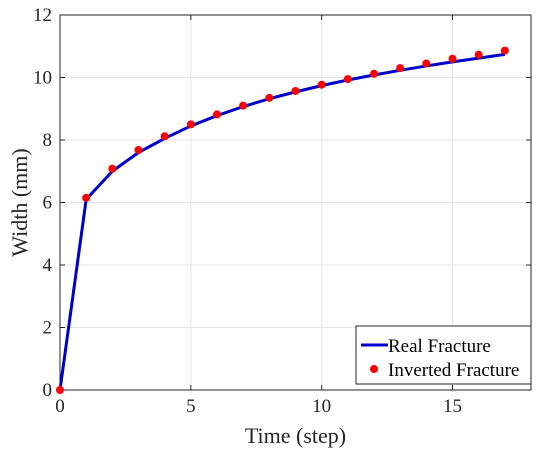  I want to click on y-tick-label: 0, so click(48, 390).